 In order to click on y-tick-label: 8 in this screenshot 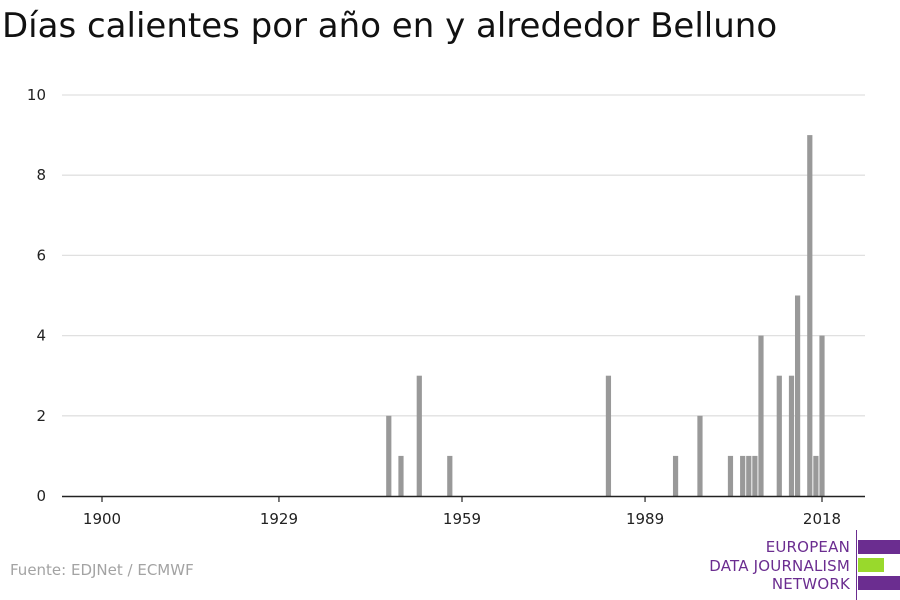, I will do `click(41, 175)`.